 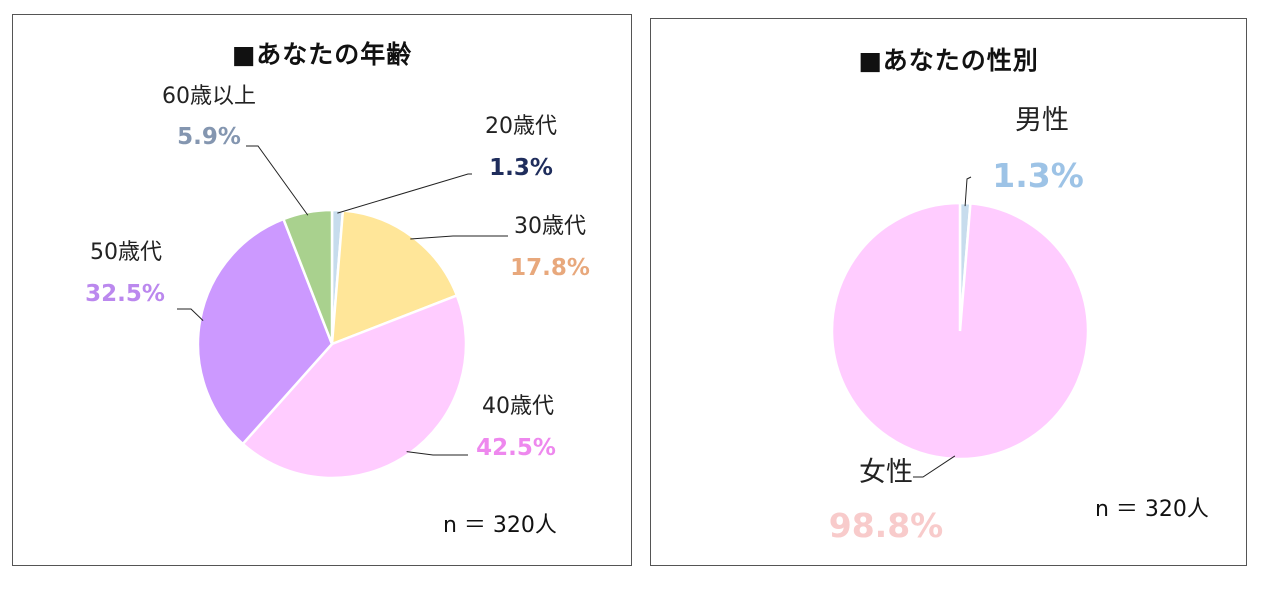 I want to click on gender-percent-label-1: 1.3%, so click(x=1038, y=175).